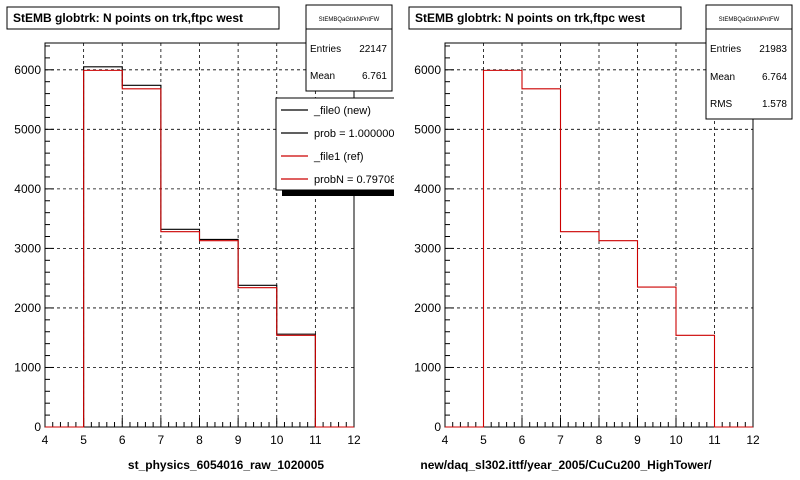  Describe the element at coordinates (358, 180) in the screenshot. I see `legend-entry: probN = 0.797082` at that location.